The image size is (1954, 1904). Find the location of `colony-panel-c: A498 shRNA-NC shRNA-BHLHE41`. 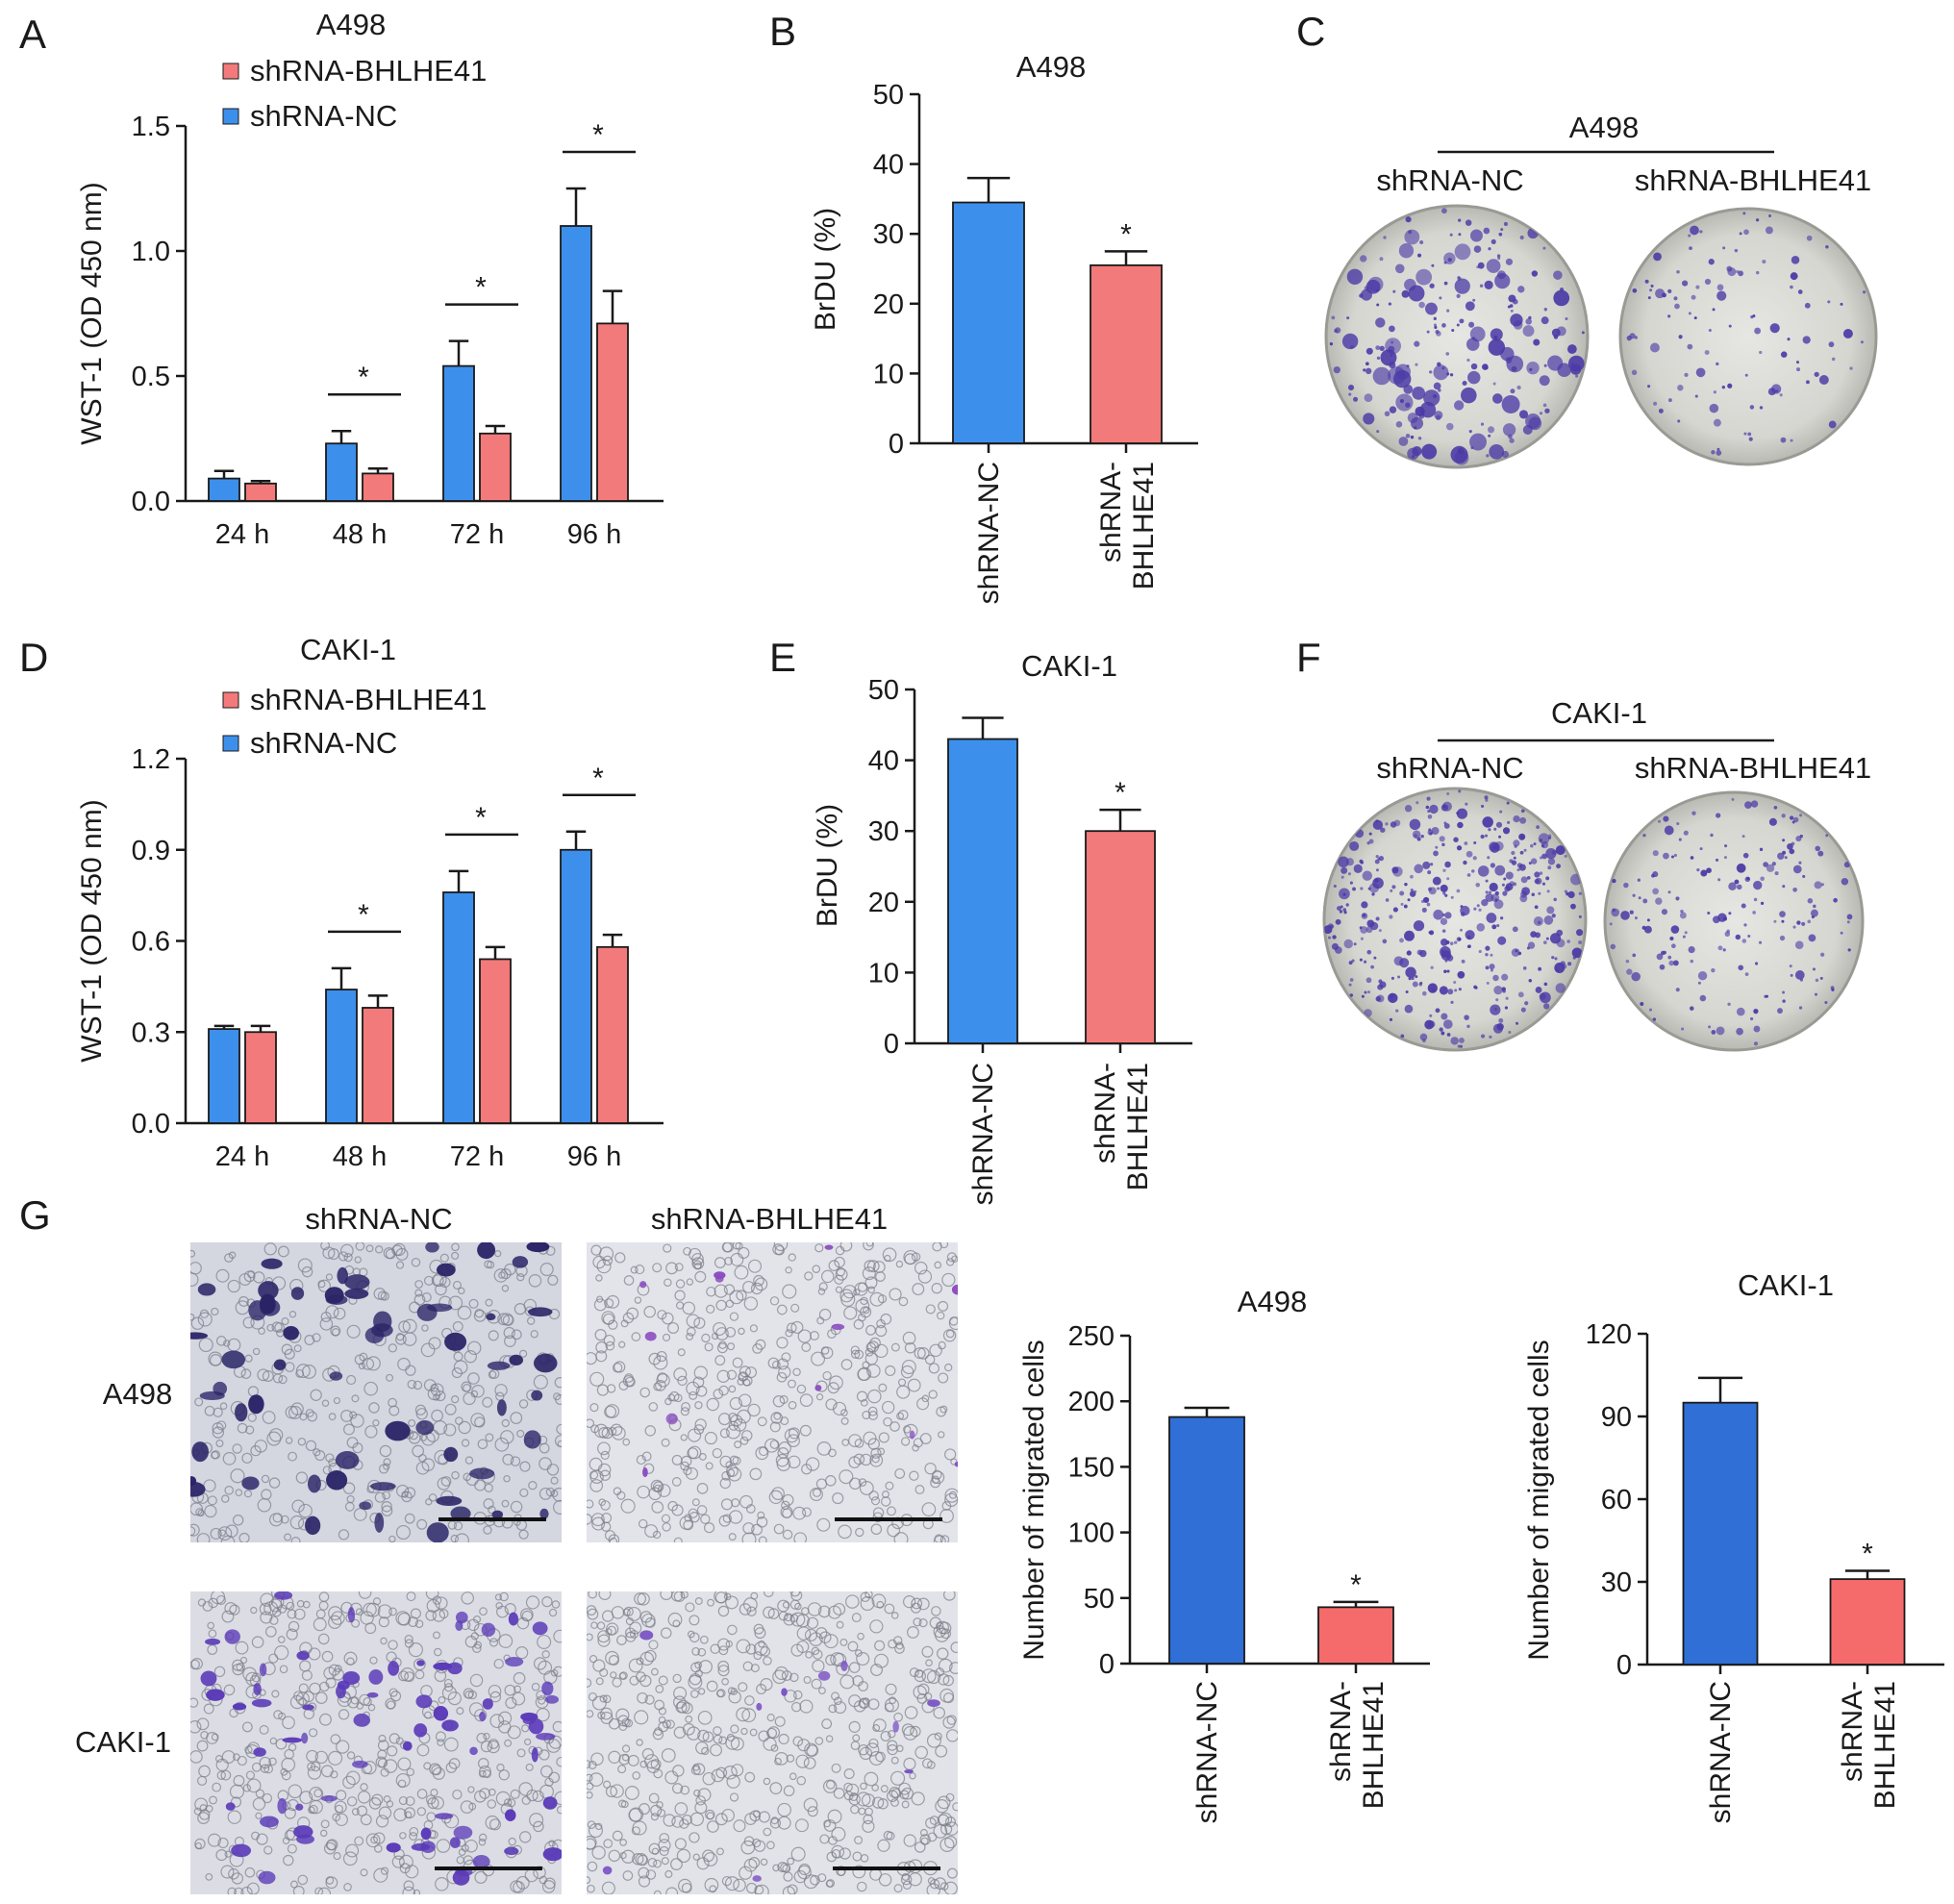

colony-panel-c: A498 shRNA-NC shRNA-BHLHE41 is located at coordinates (1601, 290).